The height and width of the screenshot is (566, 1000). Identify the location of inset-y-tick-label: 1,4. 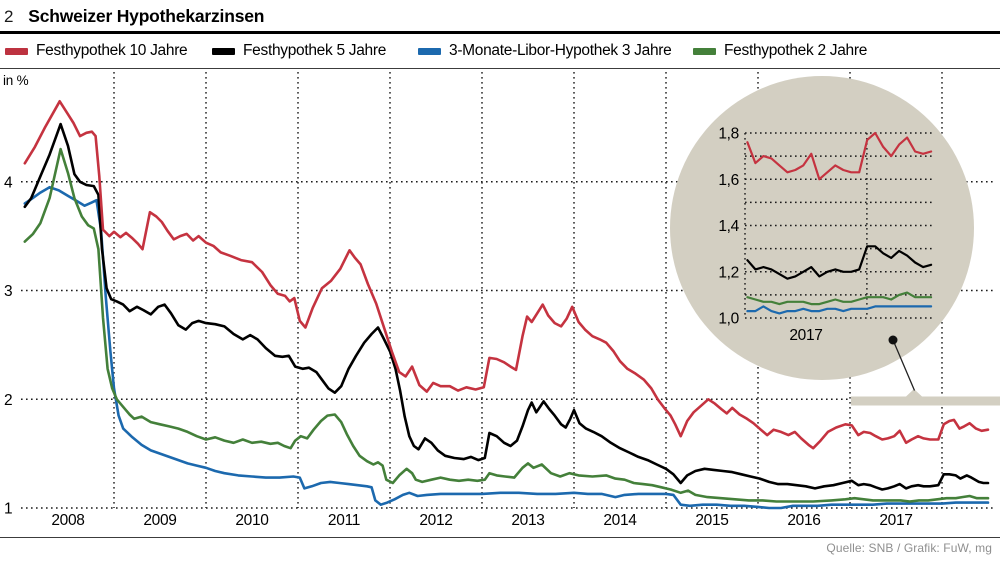
(728, 226).